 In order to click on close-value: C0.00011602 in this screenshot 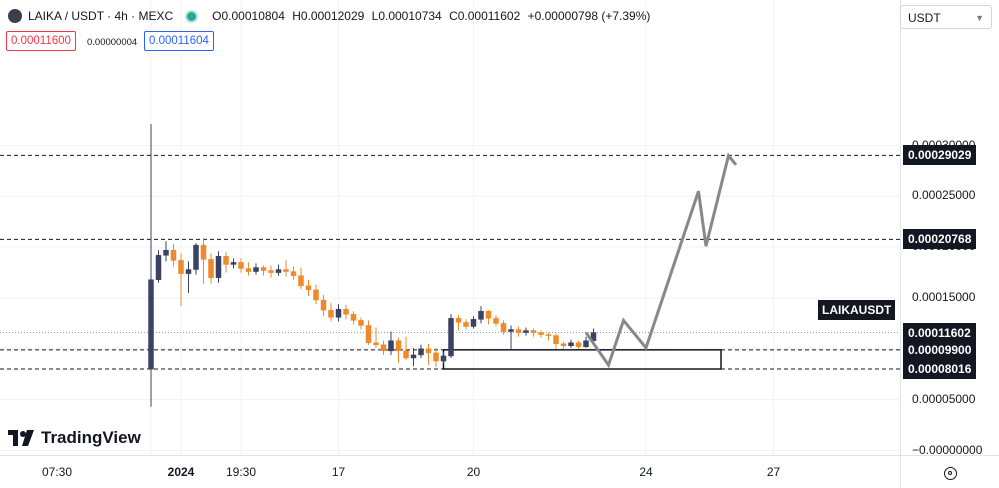, I will do `click(485, 16)`.